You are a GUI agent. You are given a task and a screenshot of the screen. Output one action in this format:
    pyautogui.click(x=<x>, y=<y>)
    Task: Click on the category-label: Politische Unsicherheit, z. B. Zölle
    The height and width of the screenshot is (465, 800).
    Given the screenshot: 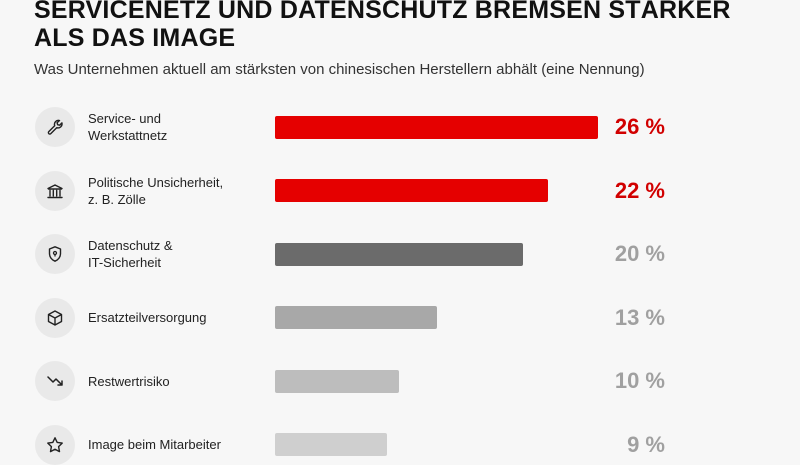 What is the action you would take?
    pyautogui.click(x=156, y=190)
    